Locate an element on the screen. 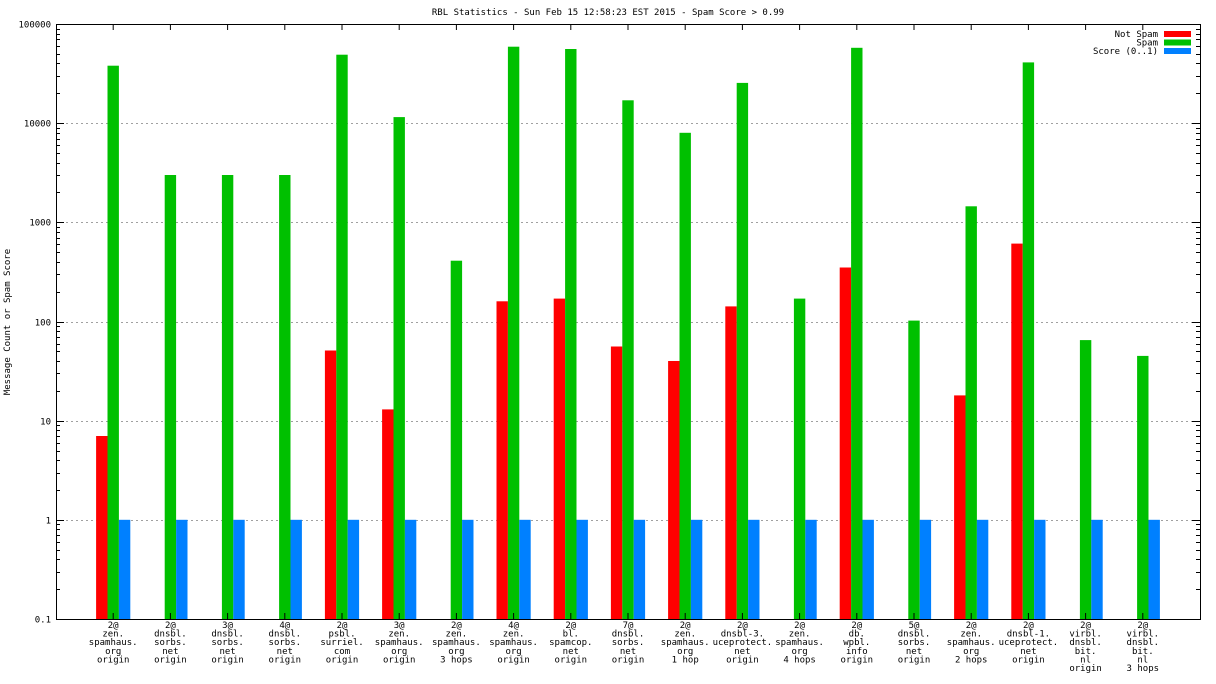 This screenshot has height=684, width=1216. y-axis-label: Message Count or Spam Score is located at coordinates (8, 322).